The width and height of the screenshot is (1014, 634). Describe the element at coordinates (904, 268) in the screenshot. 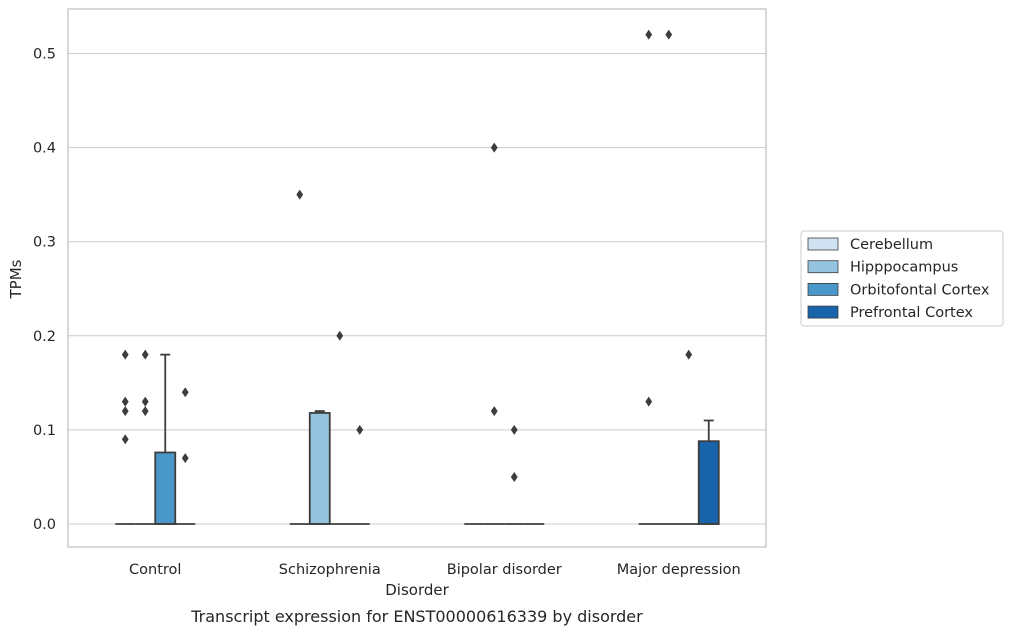

I see `legend-entry: Hipppocampus` at that location.